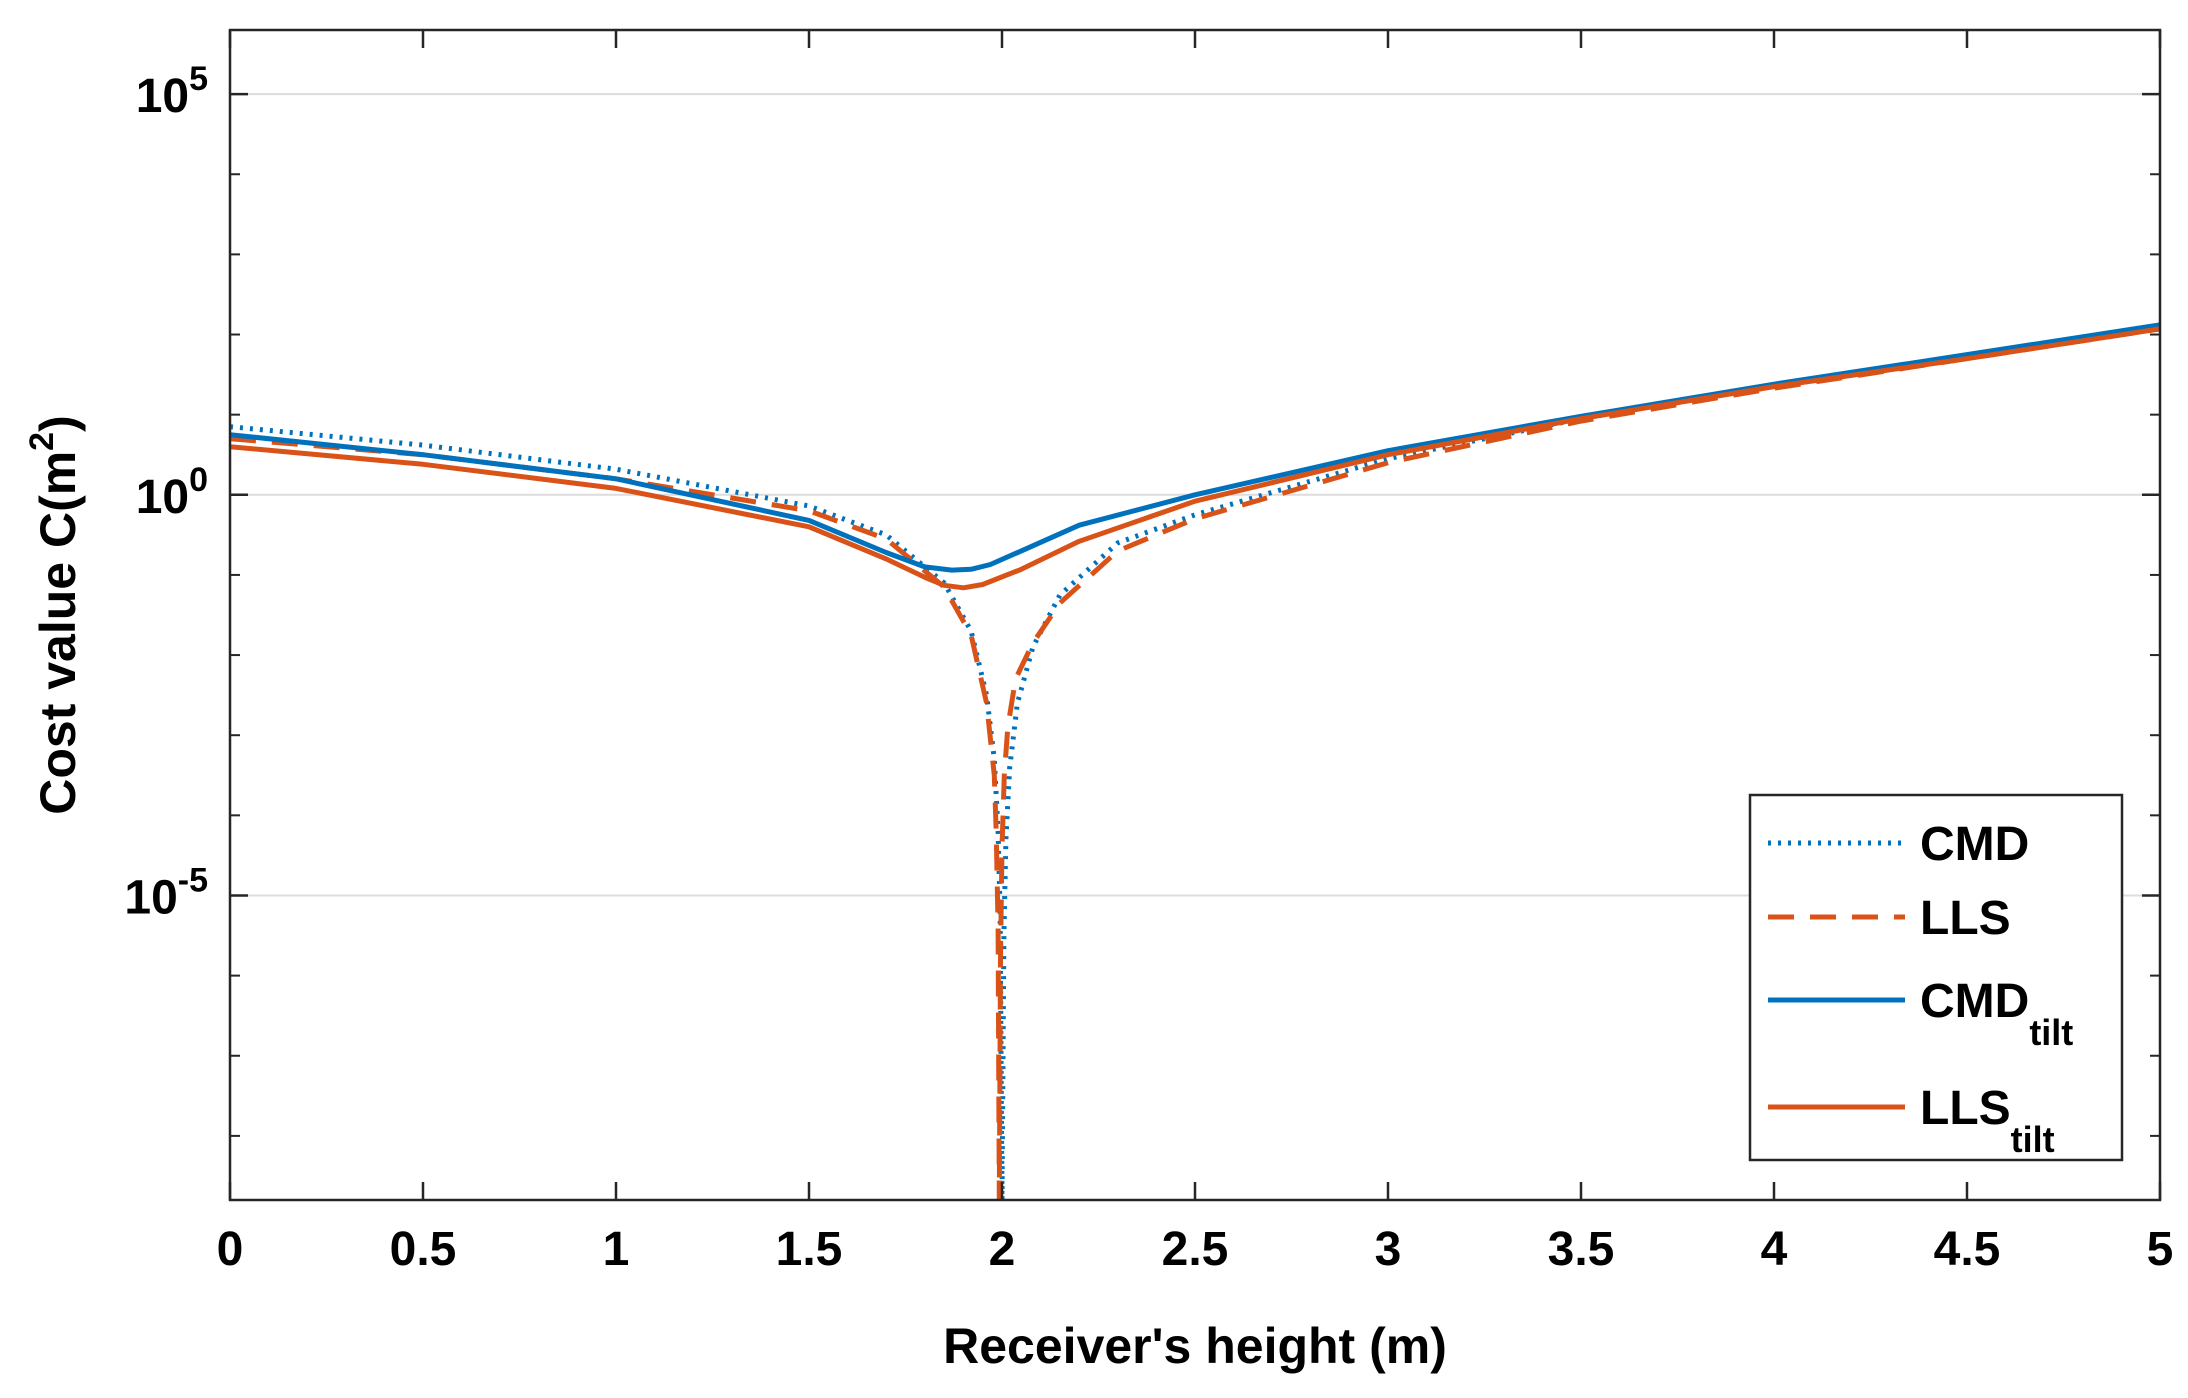  I want to click on x-tick-label: 3, so click(1388, 1249).